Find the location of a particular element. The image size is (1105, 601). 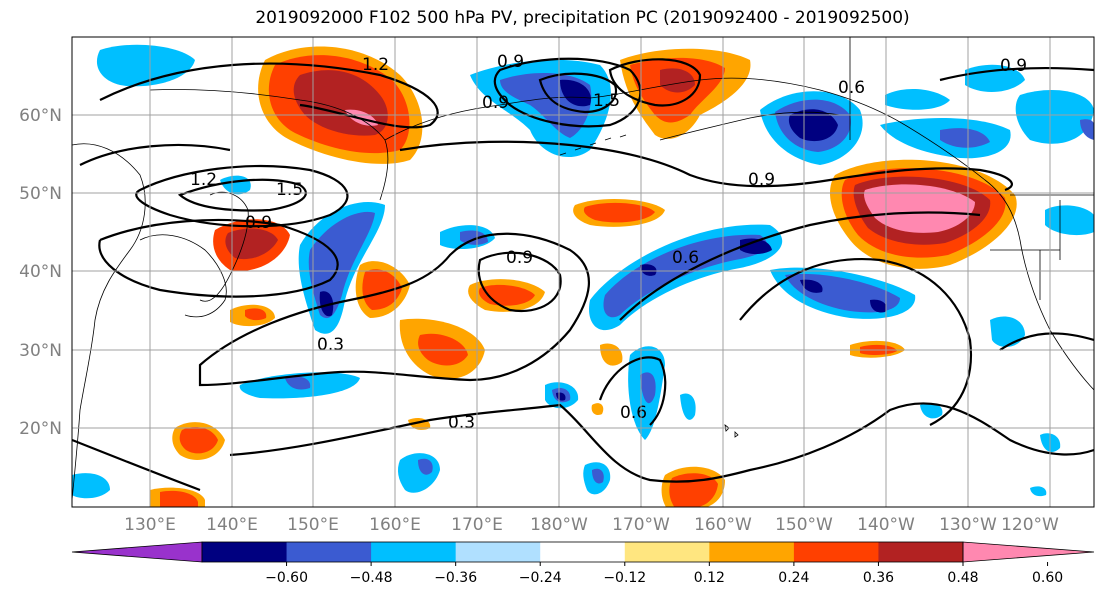

lon-label: 180°W is located at coordinates (559, 525).